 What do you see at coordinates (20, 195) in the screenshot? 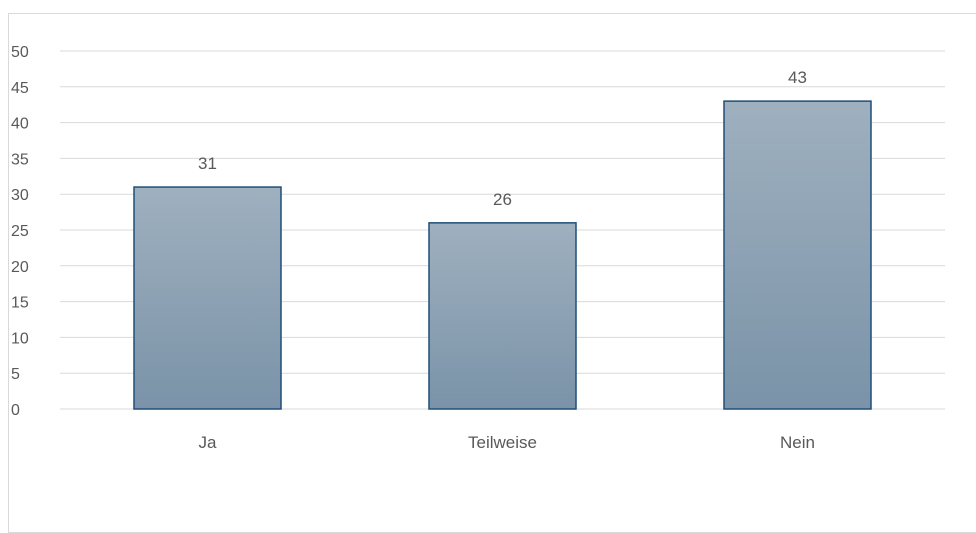
I see `y-tick-label: 30` at bounding box center [20, 195].